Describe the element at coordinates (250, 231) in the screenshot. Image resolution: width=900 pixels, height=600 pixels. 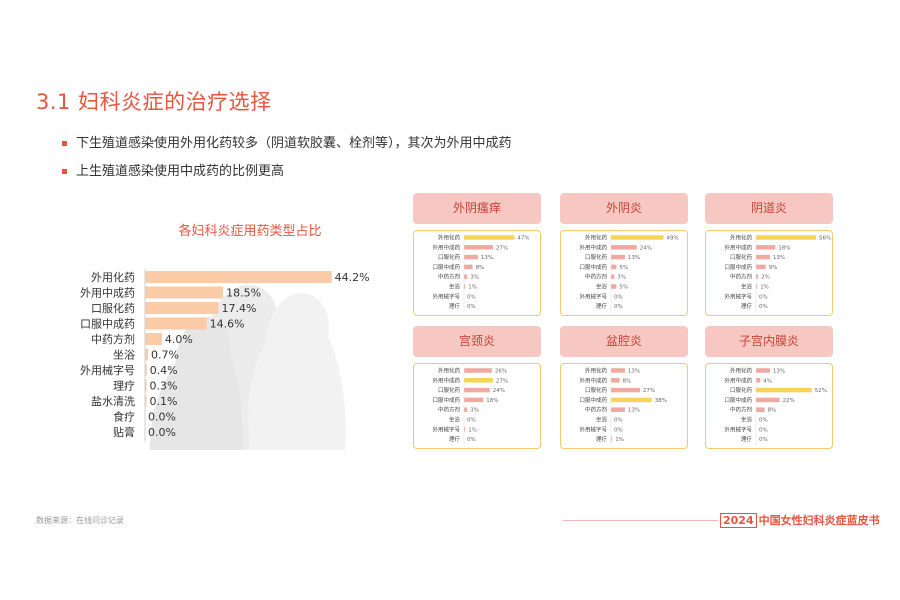
I see `main-chart-title: 各妇科炎症用药类型占比` at that location.